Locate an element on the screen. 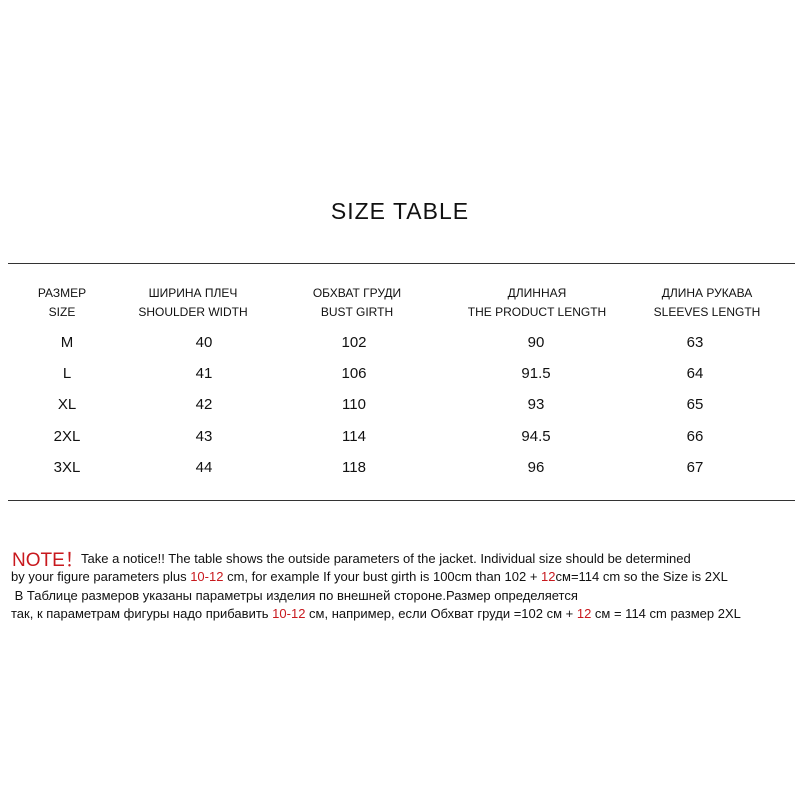 The image size is (800, 800). value-cell: 90 is located at coordinates (536, 342).